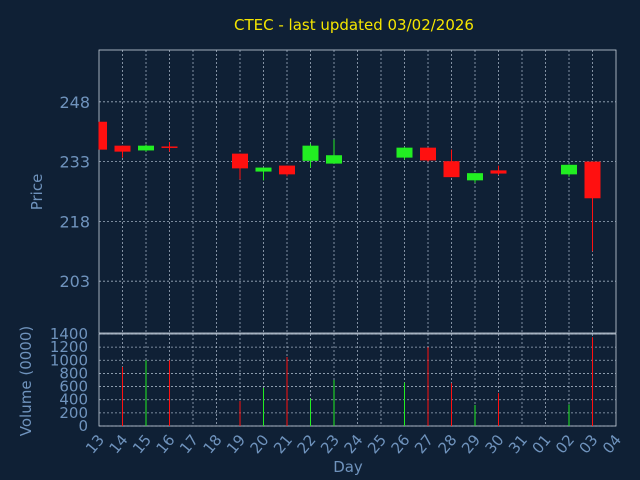  I want to click on x-tick-label: 14, so click(119, 444).